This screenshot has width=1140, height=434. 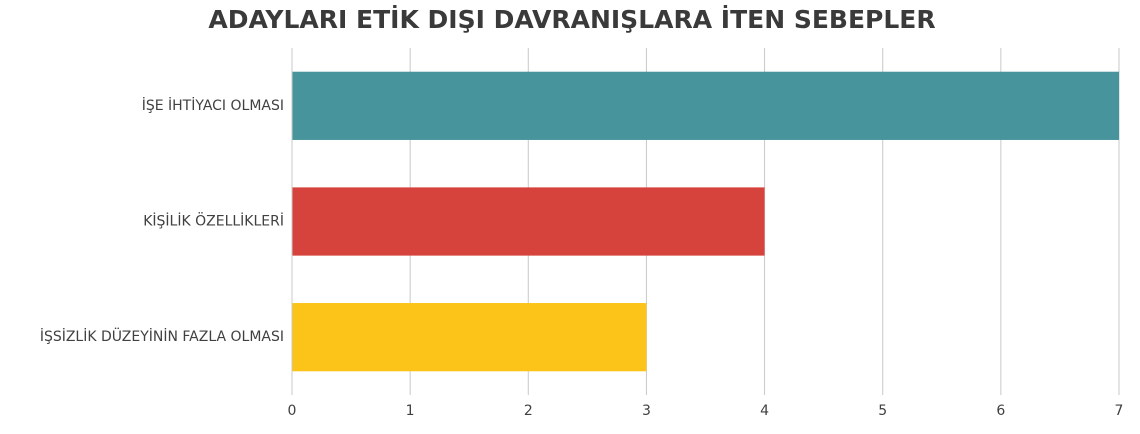 I want to click on y-tick-label: İŞE İHTİYACI OLMASI, so click(x=213, y=105).